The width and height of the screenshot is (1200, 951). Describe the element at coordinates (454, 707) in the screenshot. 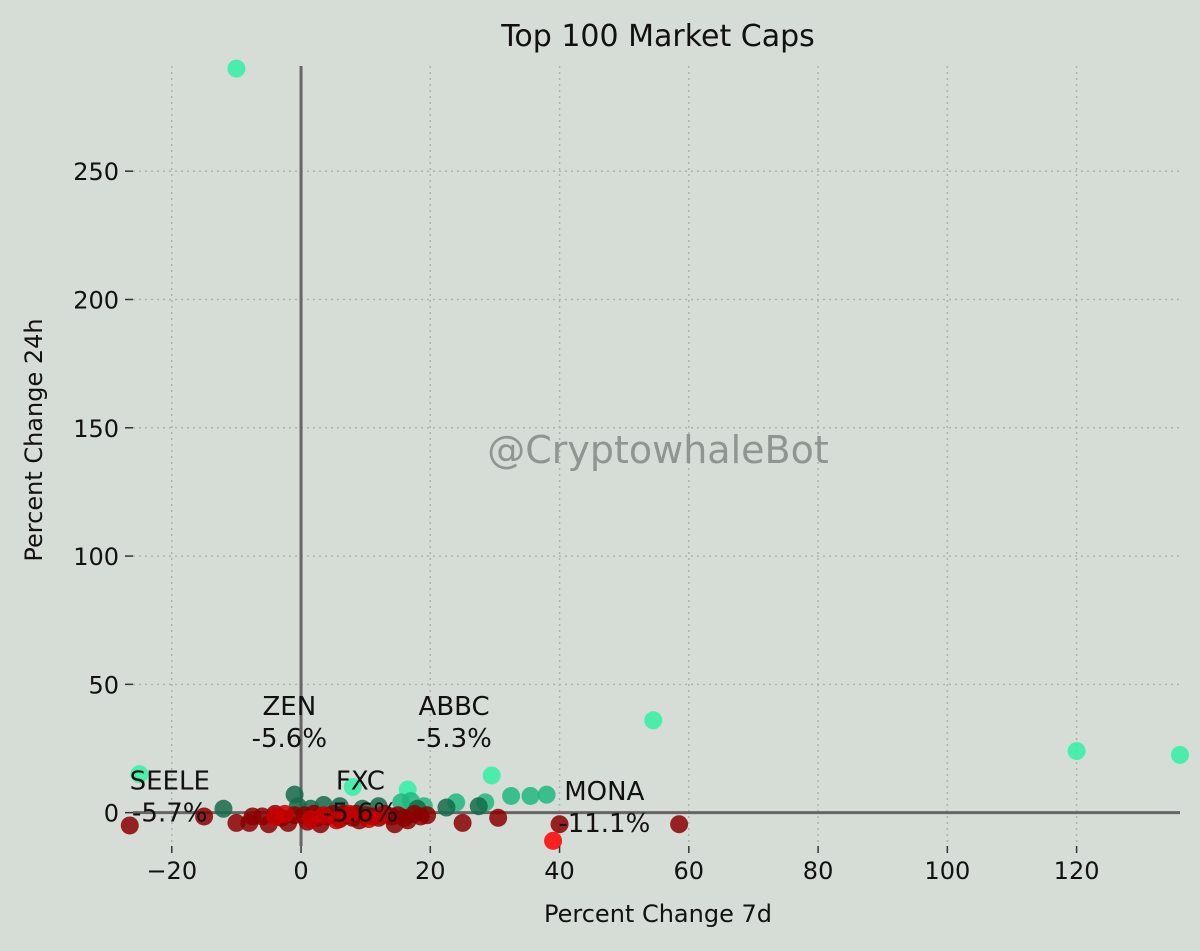

I see `annotation-label: ABBC` at that location.